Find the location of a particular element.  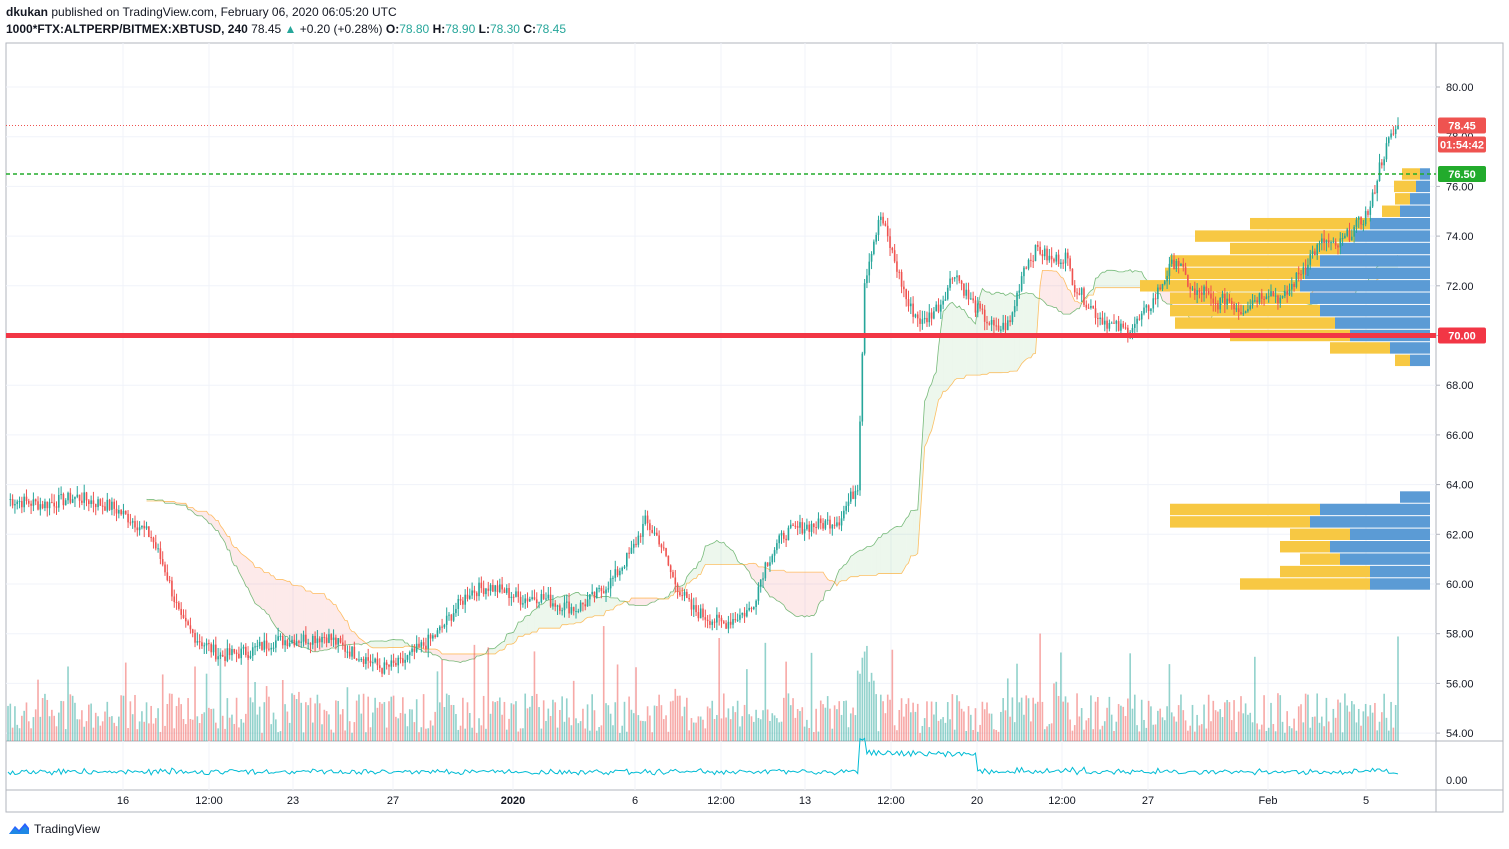

symbol-label: 1000*FTX:ALTPERP/BITMEX:XBTUSD, 240 is located at coordinates (127, 29).